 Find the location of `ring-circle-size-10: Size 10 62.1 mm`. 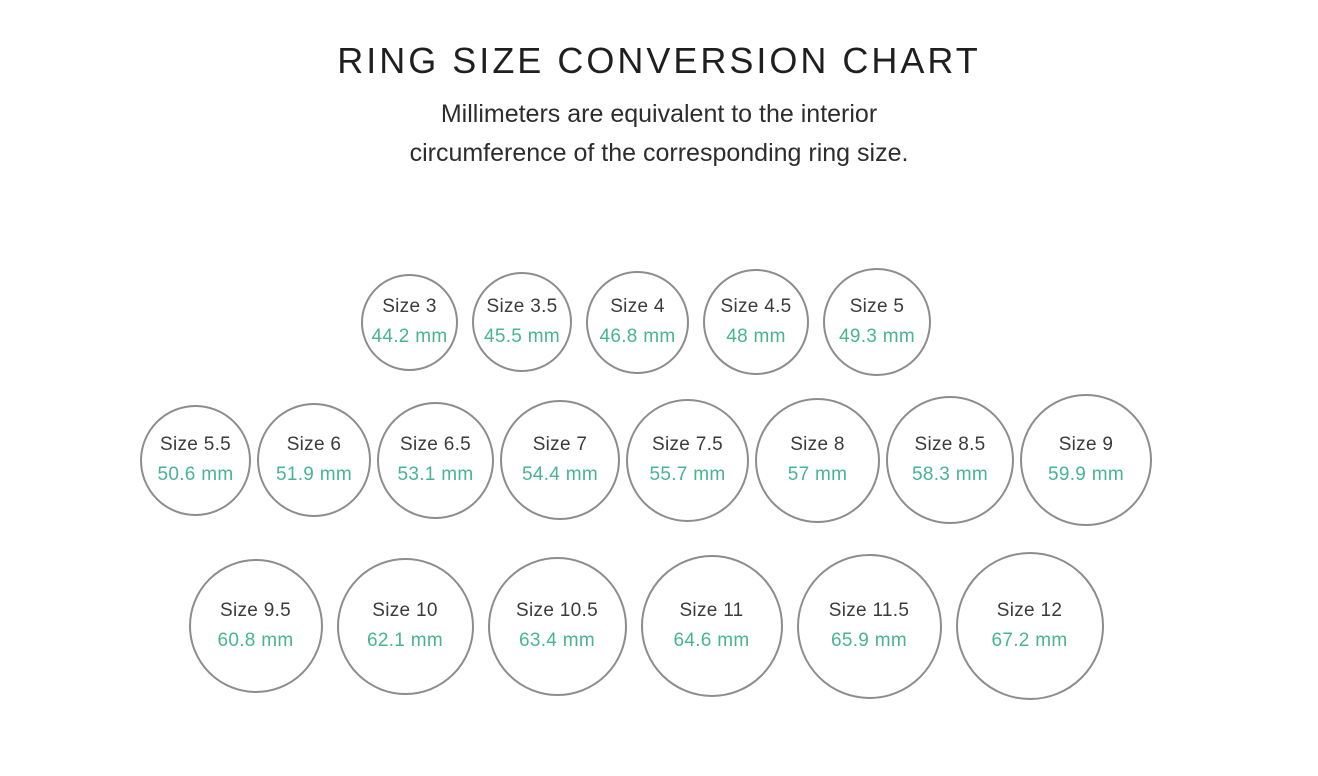

ring-circle-size-10: Size 10 62.1 mm is located at coordinates (405, 626).